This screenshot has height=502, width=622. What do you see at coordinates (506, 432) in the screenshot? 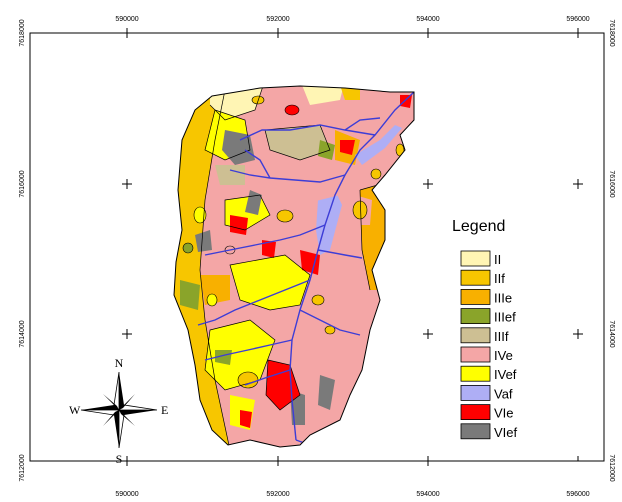
I see `legend-label-9: VIef` at bounding box center [506, 432].